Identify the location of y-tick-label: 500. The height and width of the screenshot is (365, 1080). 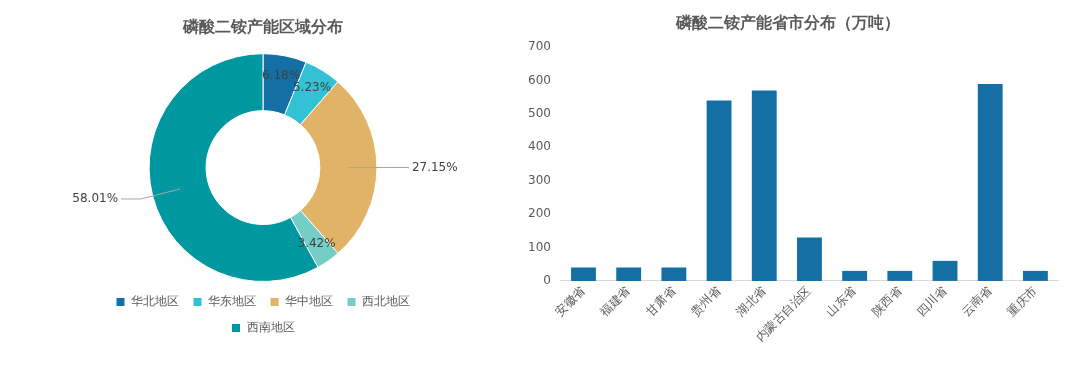
(539, 113).